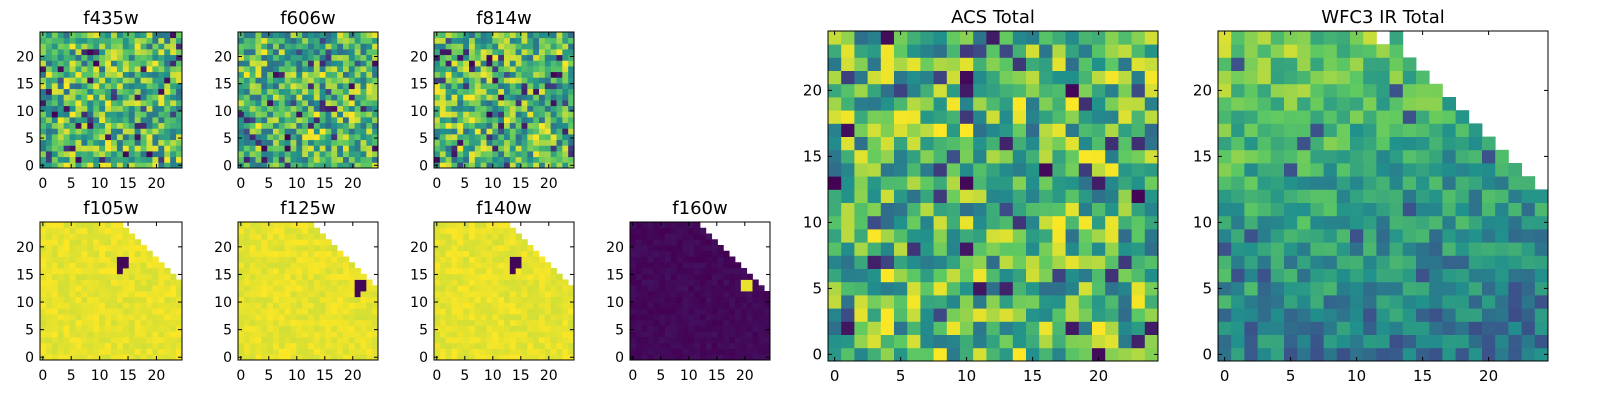 This screenshot has height=400, width=1600. What do you see at coordinates (297, 376) in the screenshot?
I see `x-tick-label: 10` at bounding box center [297, 376].